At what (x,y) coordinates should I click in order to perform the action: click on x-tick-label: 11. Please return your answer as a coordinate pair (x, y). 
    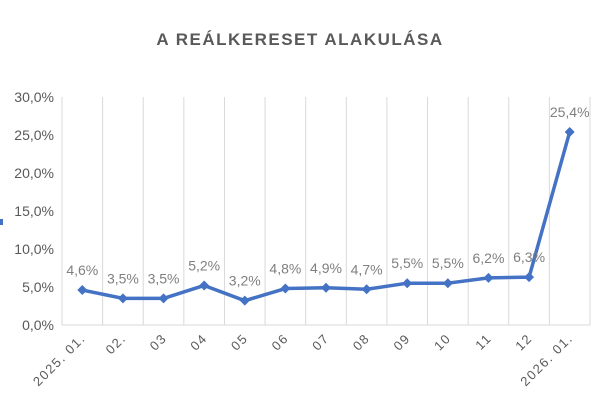
    Looking at the image, I should click on (483, 342).